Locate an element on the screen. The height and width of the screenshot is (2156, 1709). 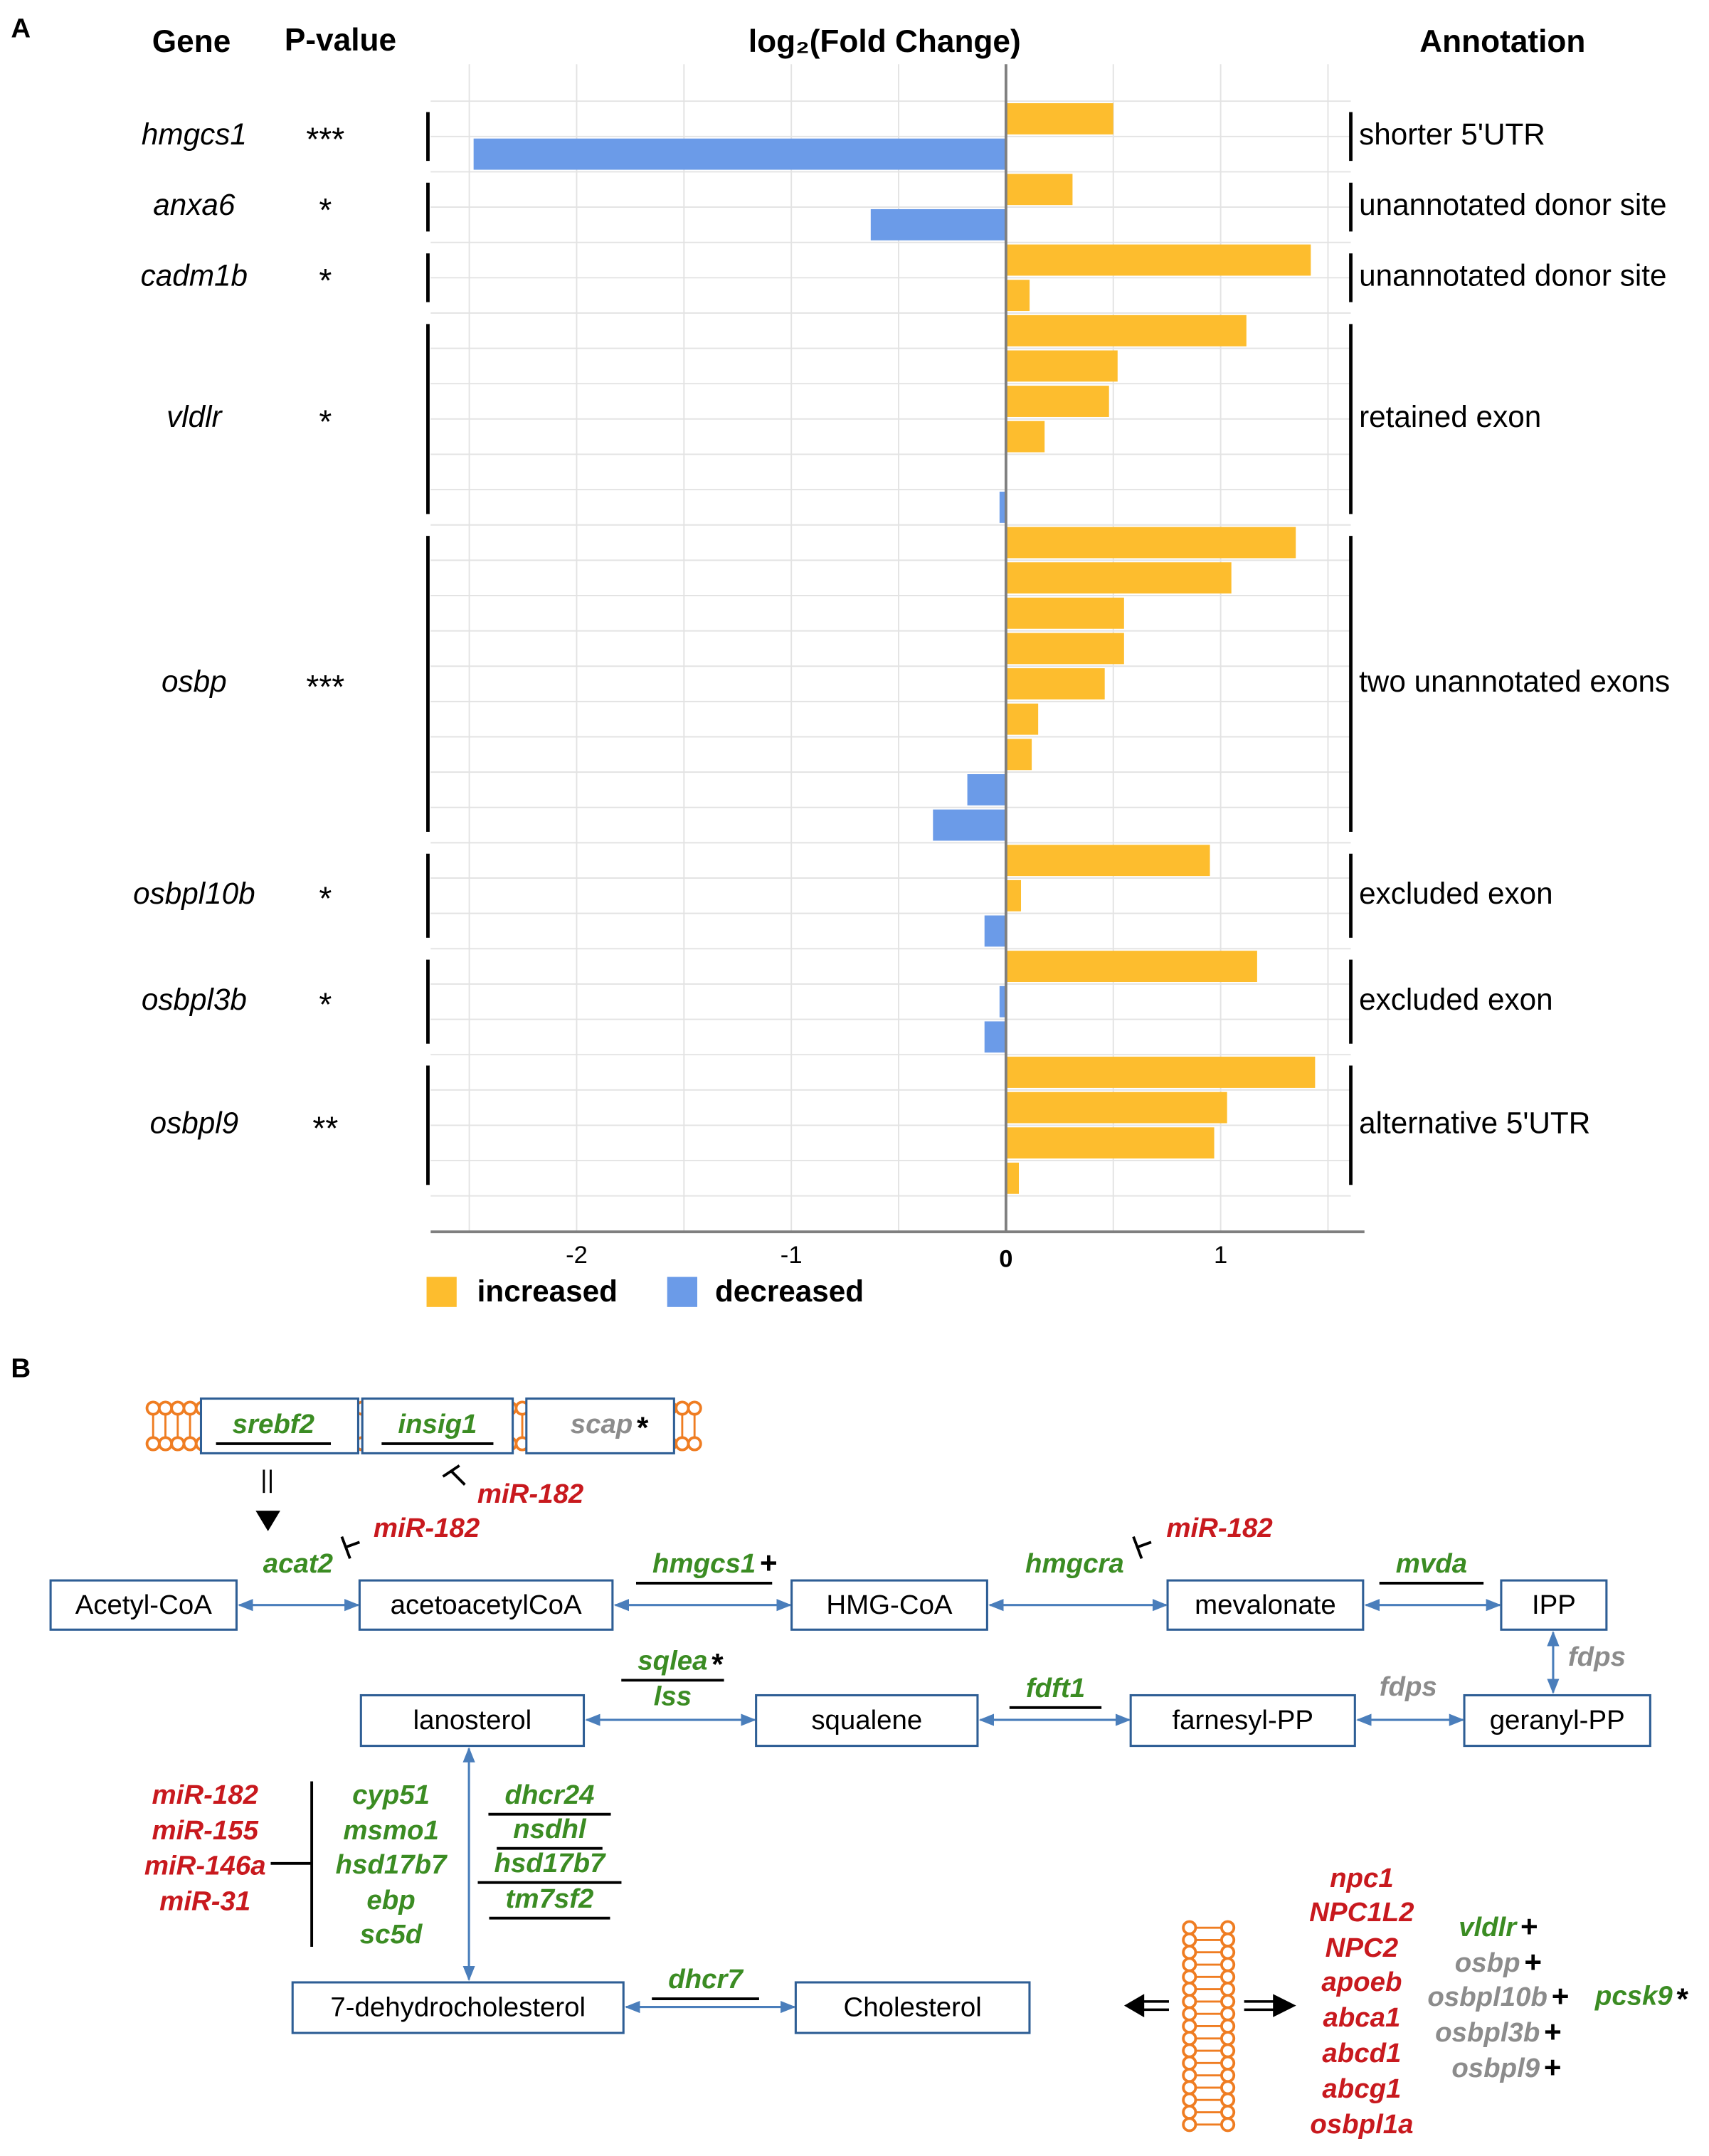
node-label: HMG-CoA is located at coordinates (889, 1605).